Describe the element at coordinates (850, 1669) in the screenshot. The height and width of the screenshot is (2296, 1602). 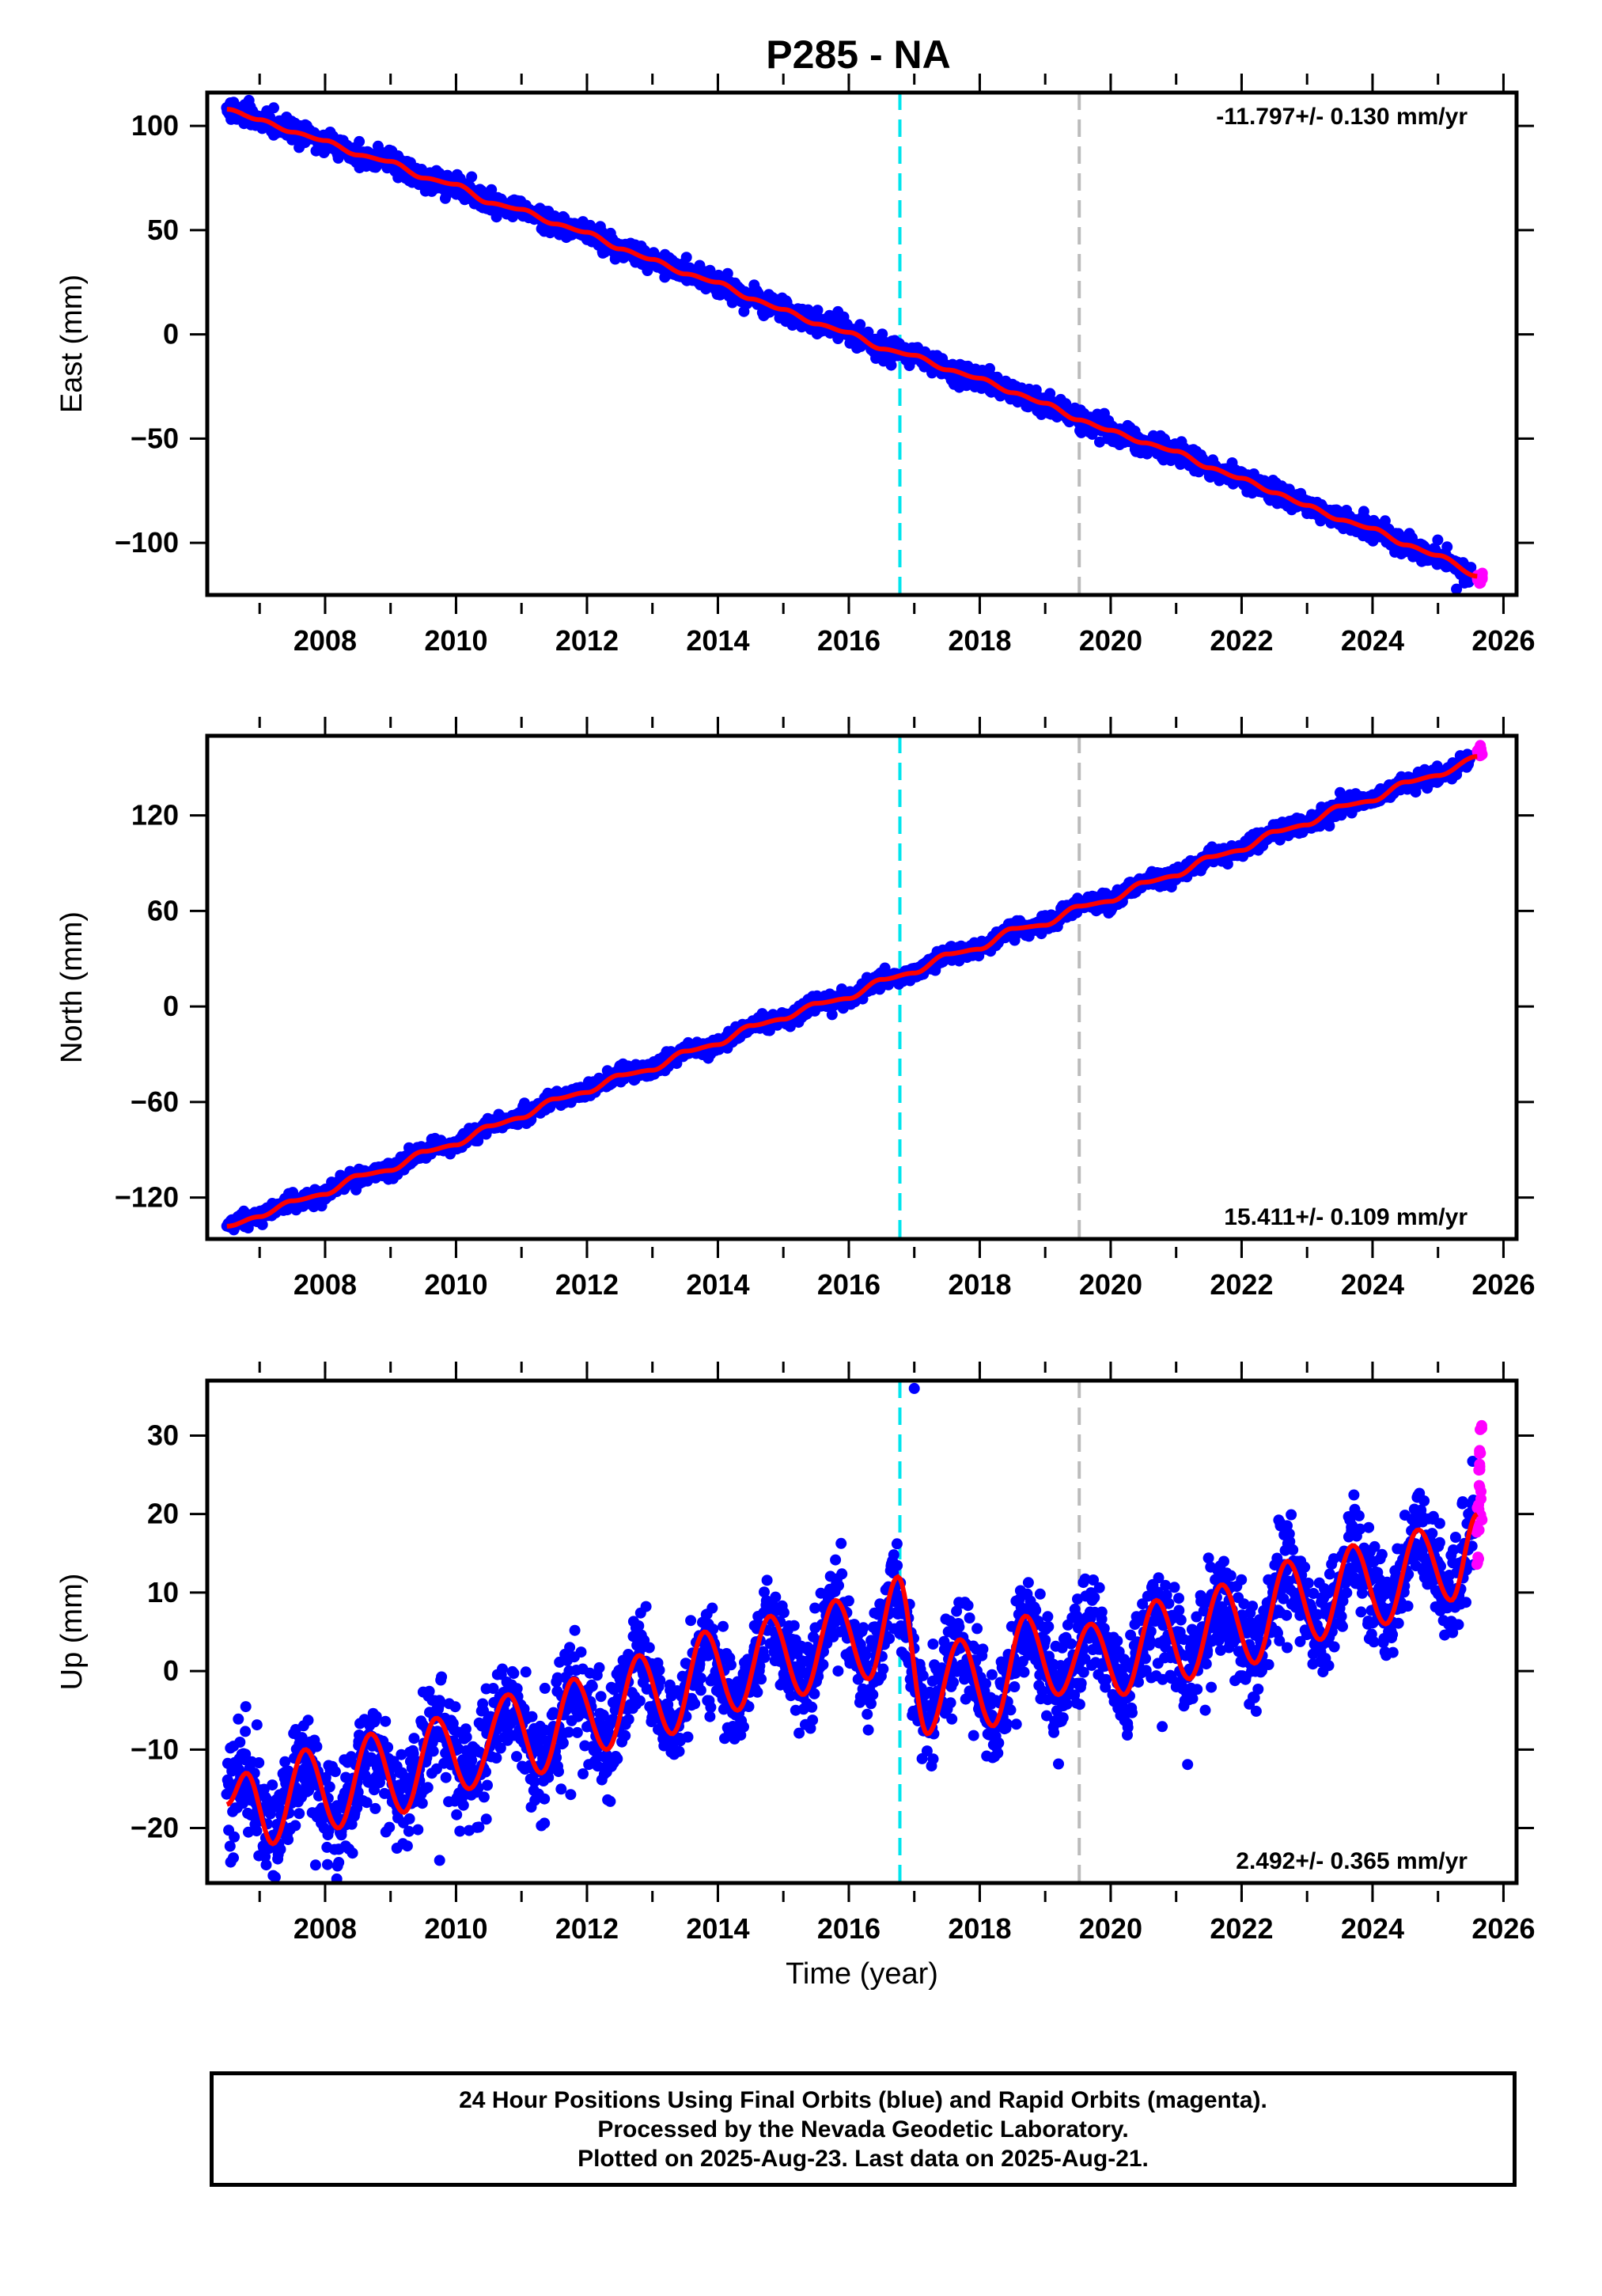
I see `final-orbits-points` at that location.